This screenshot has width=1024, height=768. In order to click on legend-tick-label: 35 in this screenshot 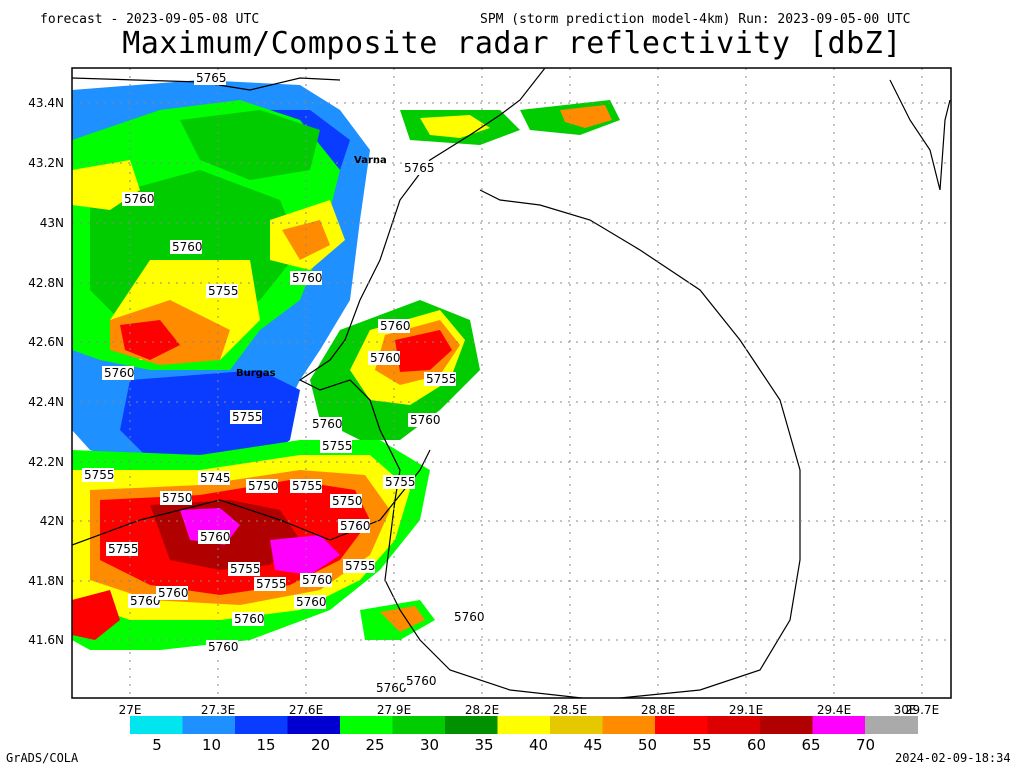, I will do `click(483, 745)`.